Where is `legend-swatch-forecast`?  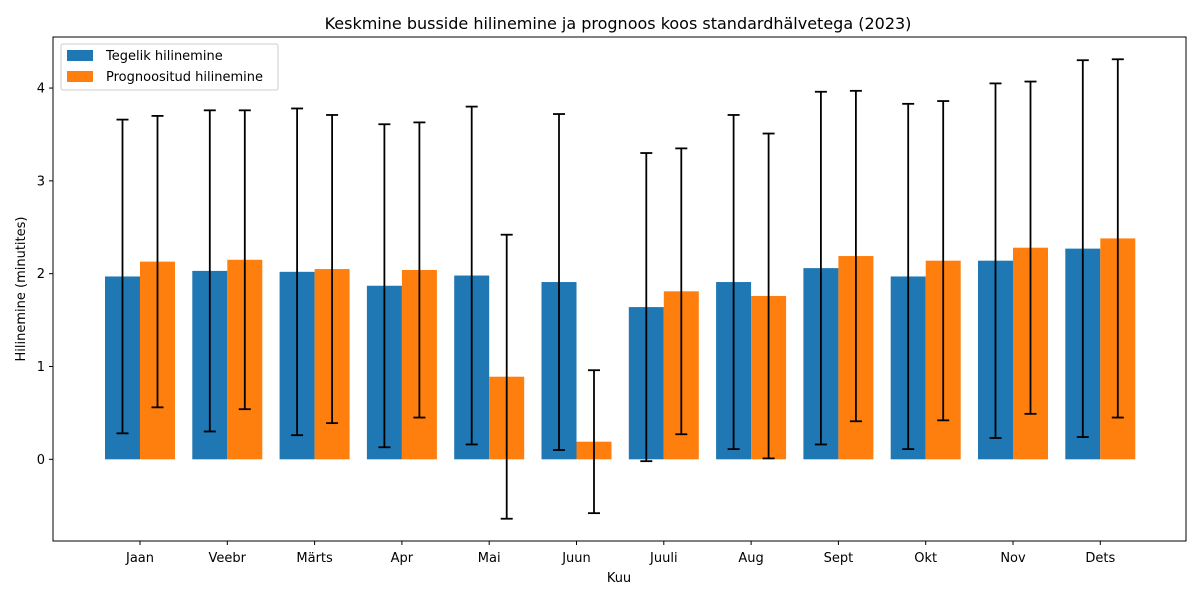 legend-swatch-forecast is located at coordinates (80, 76).